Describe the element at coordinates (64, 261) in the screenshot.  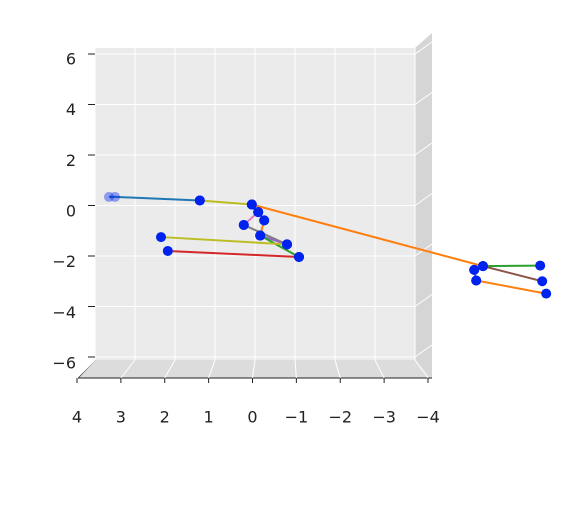
I see `y-tick-label: −2` at that location.